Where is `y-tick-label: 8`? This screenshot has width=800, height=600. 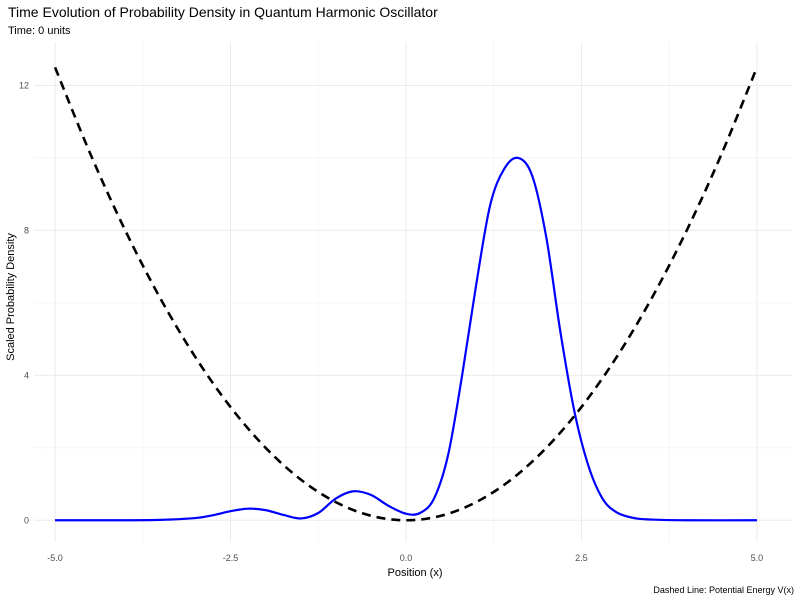
y-tick-label: 8 is located at coordinates (26, 230).